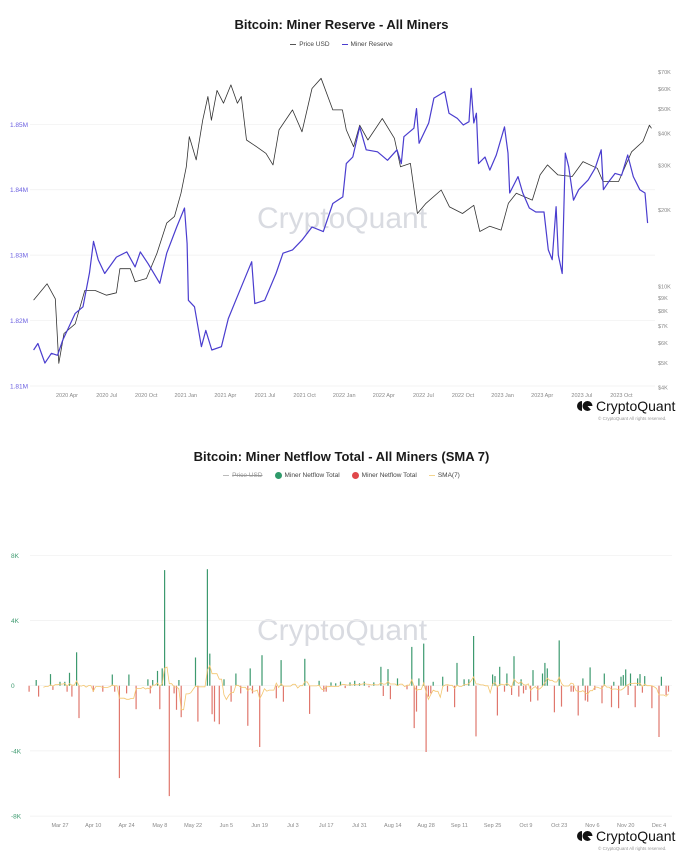 The width and height of the screenshot is (683, 860). What do you see at coordinates (664, 90) in the screenshot?
I see `y-right-tick-label: $60K` at bounding box center [664, 90].